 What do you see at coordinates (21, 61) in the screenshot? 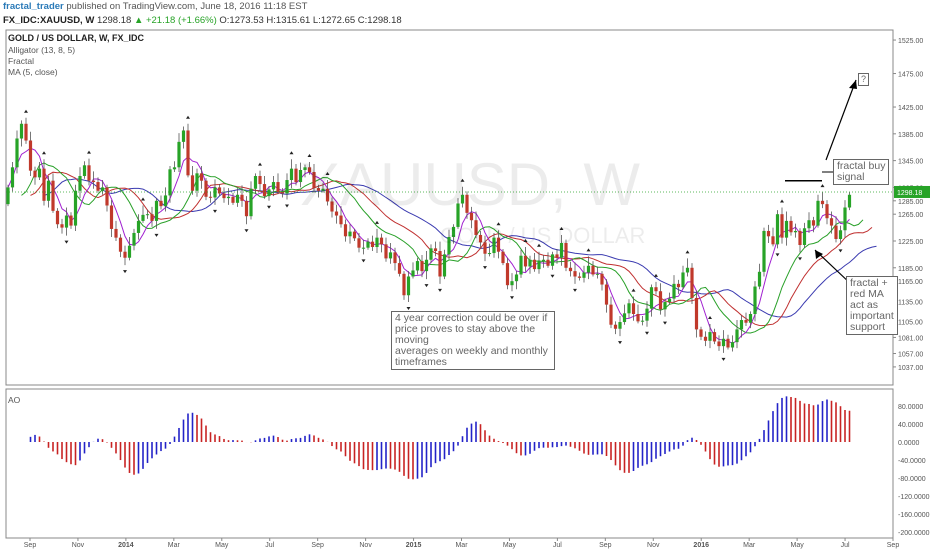
I see `legend-fractal: Fractal` at bounding box center [21, 61].